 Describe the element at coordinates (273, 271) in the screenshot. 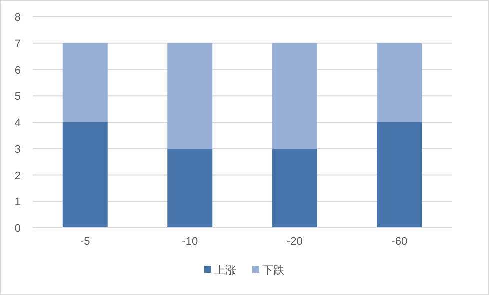

I see `legend-label: 下跌` at that location.